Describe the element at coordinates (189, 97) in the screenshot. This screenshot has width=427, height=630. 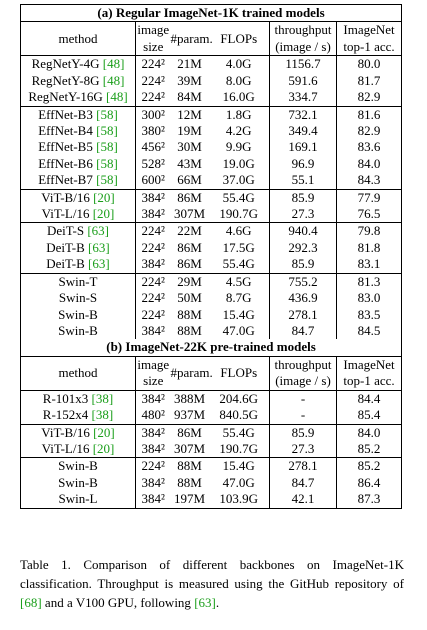
I see `cell: 84M` at that location.